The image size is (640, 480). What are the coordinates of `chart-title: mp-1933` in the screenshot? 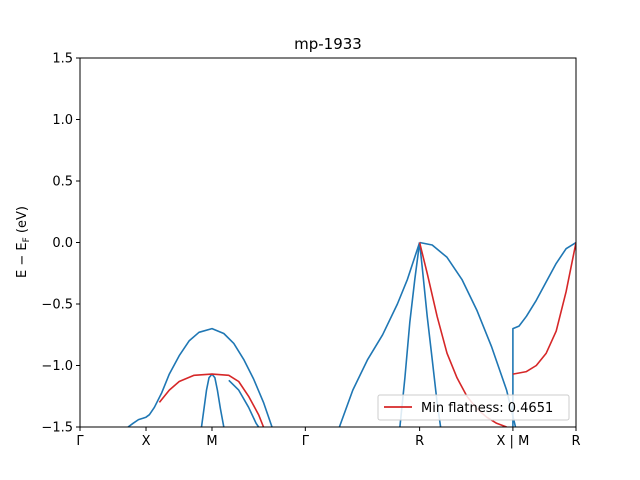 It's located at (328, 44).